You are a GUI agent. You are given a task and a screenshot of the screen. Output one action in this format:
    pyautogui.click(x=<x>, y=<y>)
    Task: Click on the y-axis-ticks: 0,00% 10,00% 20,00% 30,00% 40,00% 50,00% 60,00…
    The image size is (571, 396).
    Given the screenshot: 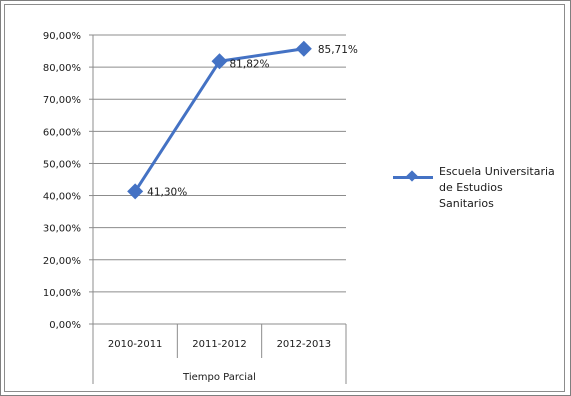 What is the action you would take?
    pyautogui.click(x=62, y=181)
    